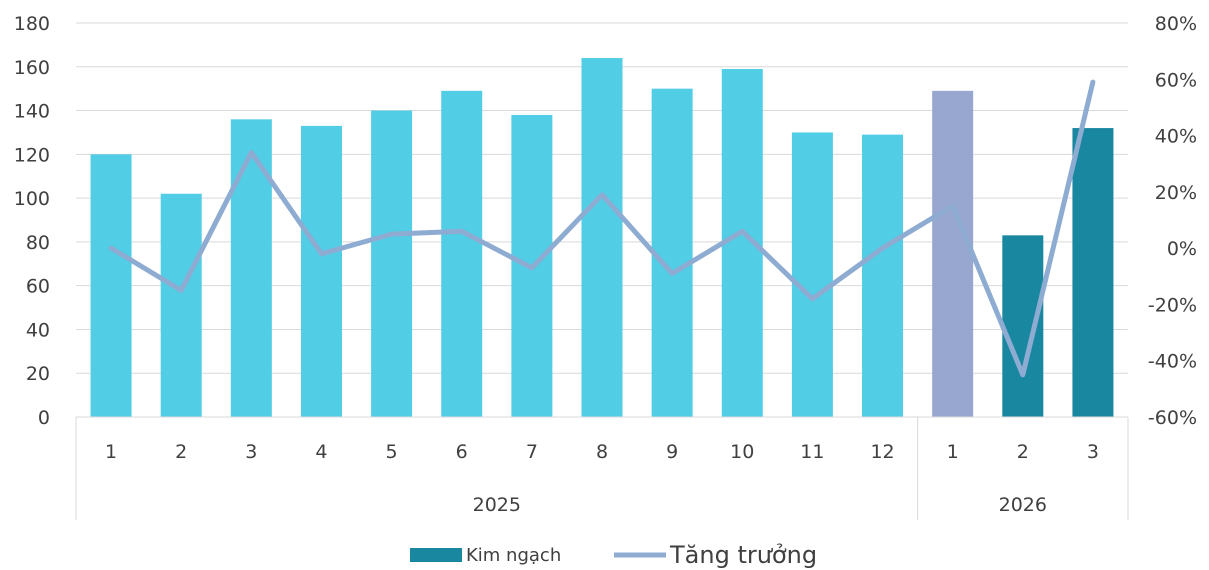 The image size is (1209, 570). I want to click on y-right-tick-label: 80%, so click(1176, 24).